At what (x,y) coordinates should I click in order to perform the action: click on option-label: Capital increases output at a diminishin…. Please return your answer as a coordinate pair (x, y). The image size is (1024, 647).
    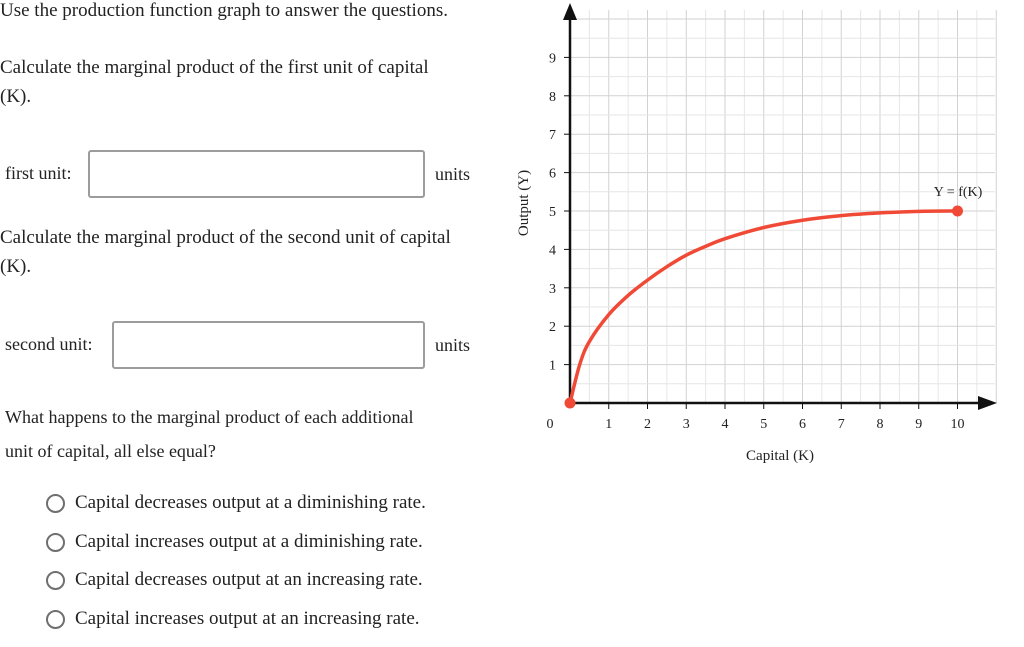
    Looking at the image, I should click on (249, 541).